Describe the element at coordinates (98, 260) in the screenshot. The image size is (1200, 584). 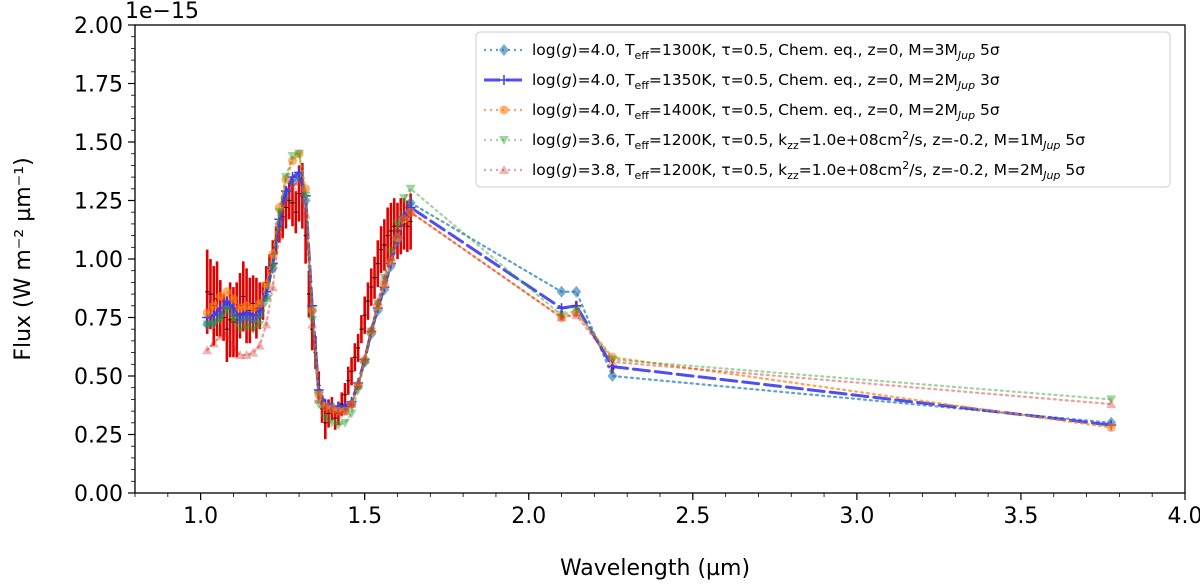
I see `y-tick-label: 1.00` at that location.